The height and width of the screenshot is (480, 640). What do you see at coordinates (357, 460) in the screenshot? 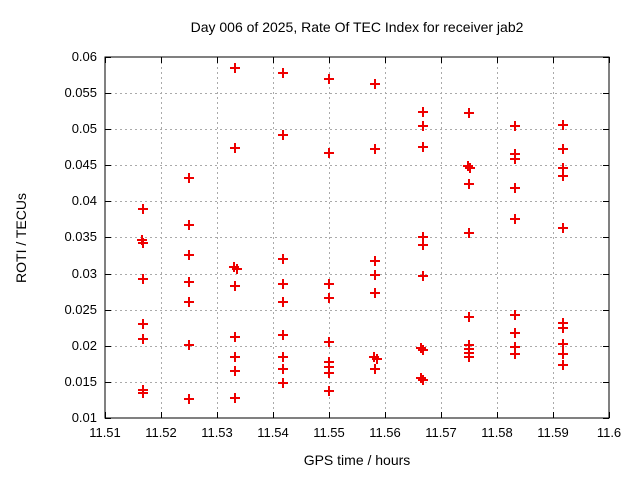
I see `x-axis-label: GPS time / hours` at bounding box center [357, 460].